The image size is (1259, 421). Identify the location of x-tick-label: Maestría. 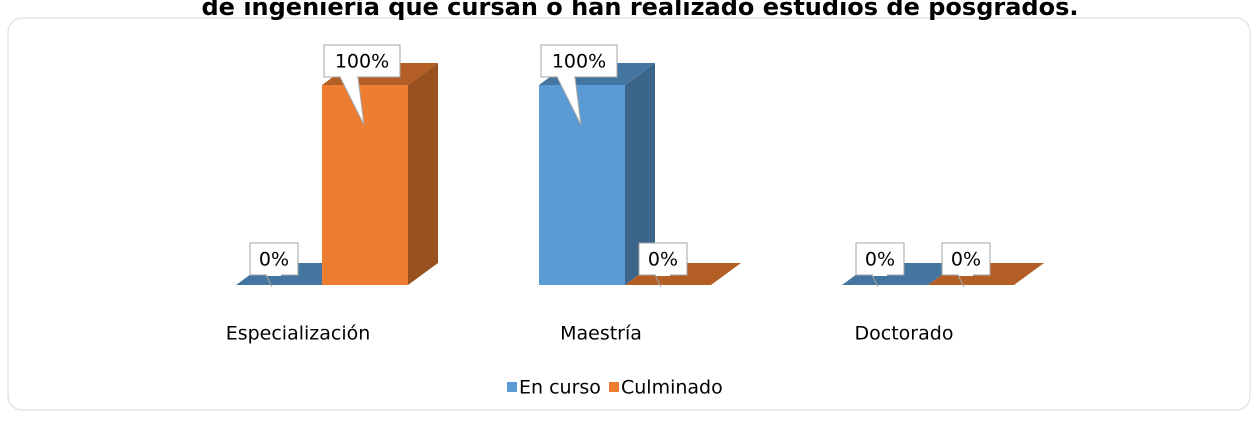
(601, 334).